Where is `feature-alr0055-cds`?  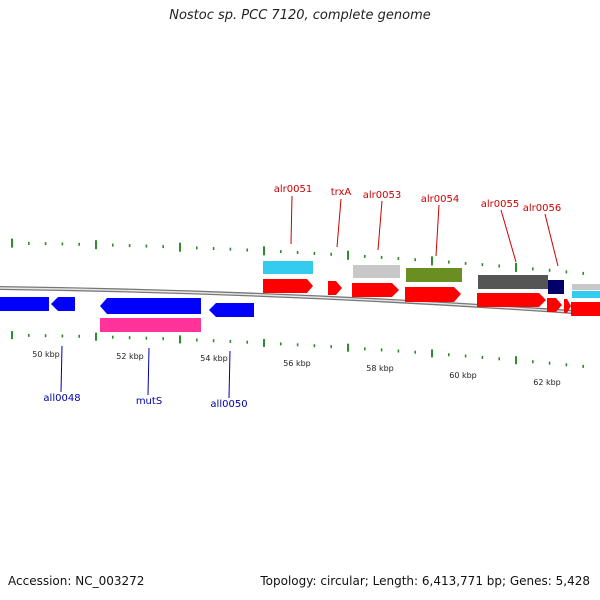 feature-alr0055-cds is located at coordinates (511, 300).